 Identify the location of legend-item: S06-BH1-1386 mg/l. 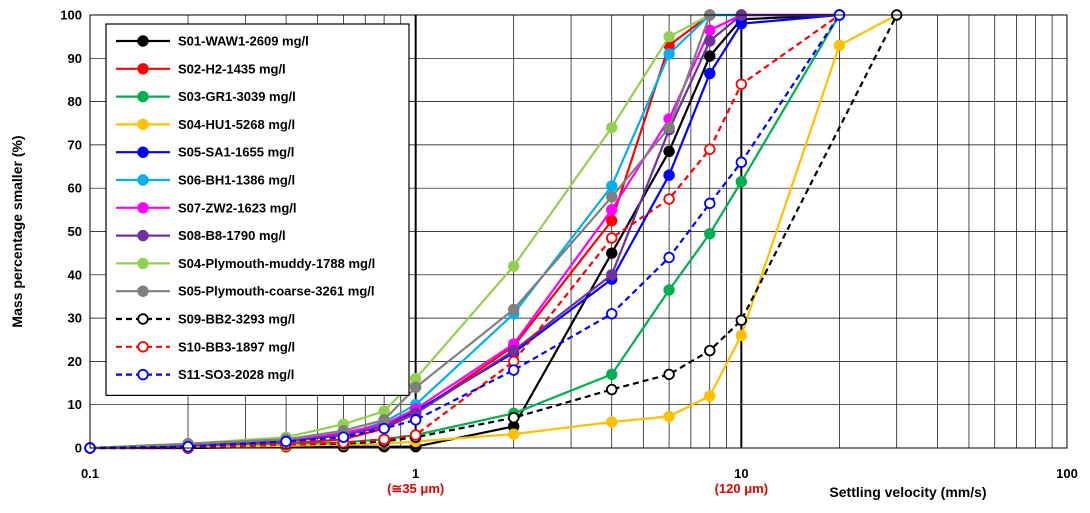
(205, 180).